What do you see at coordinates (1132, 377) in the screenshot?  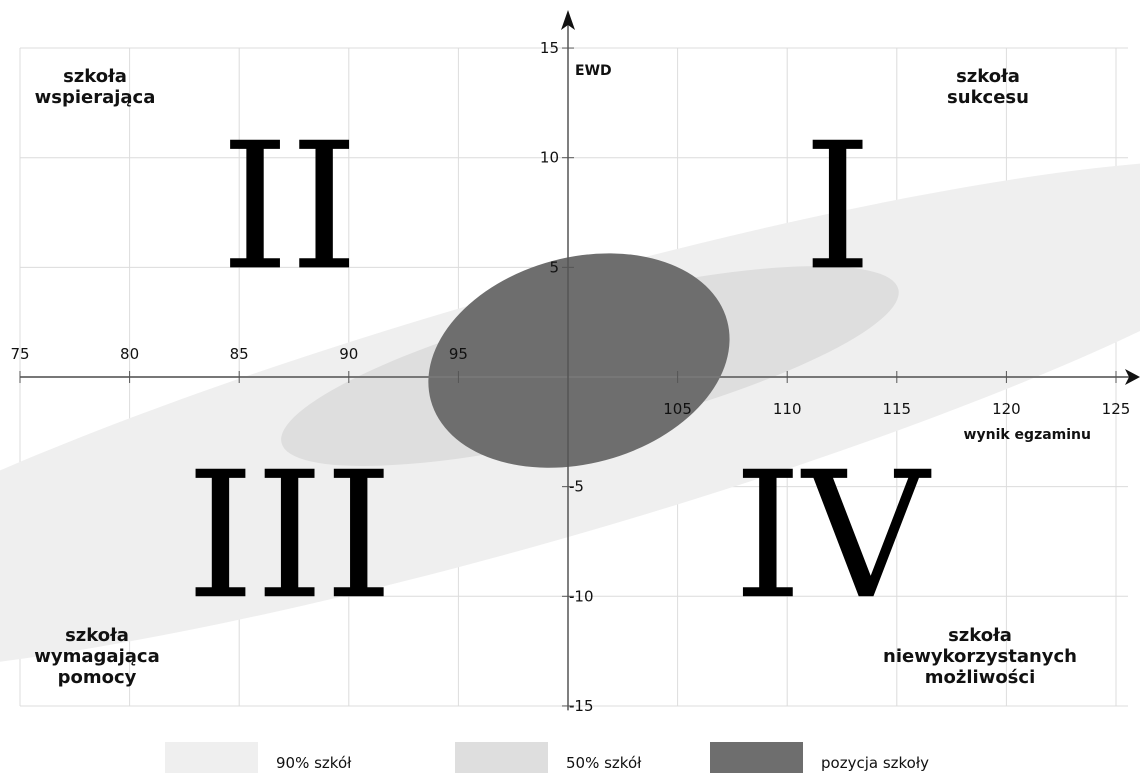 I see `x-axis-arrow` at bounding box center [1132, 377].